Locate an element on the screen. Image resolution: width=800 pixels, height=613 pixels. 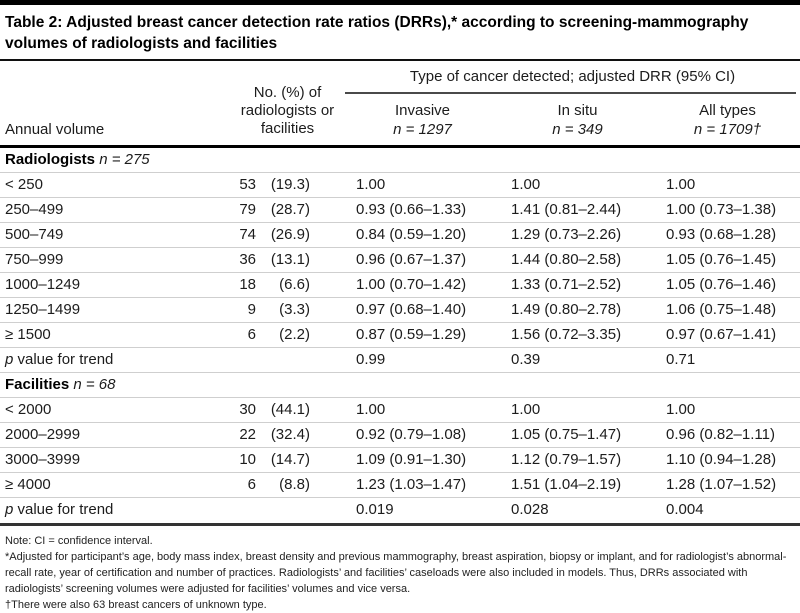
subcol-n: n = 349 is located at coordinates (577, 129).